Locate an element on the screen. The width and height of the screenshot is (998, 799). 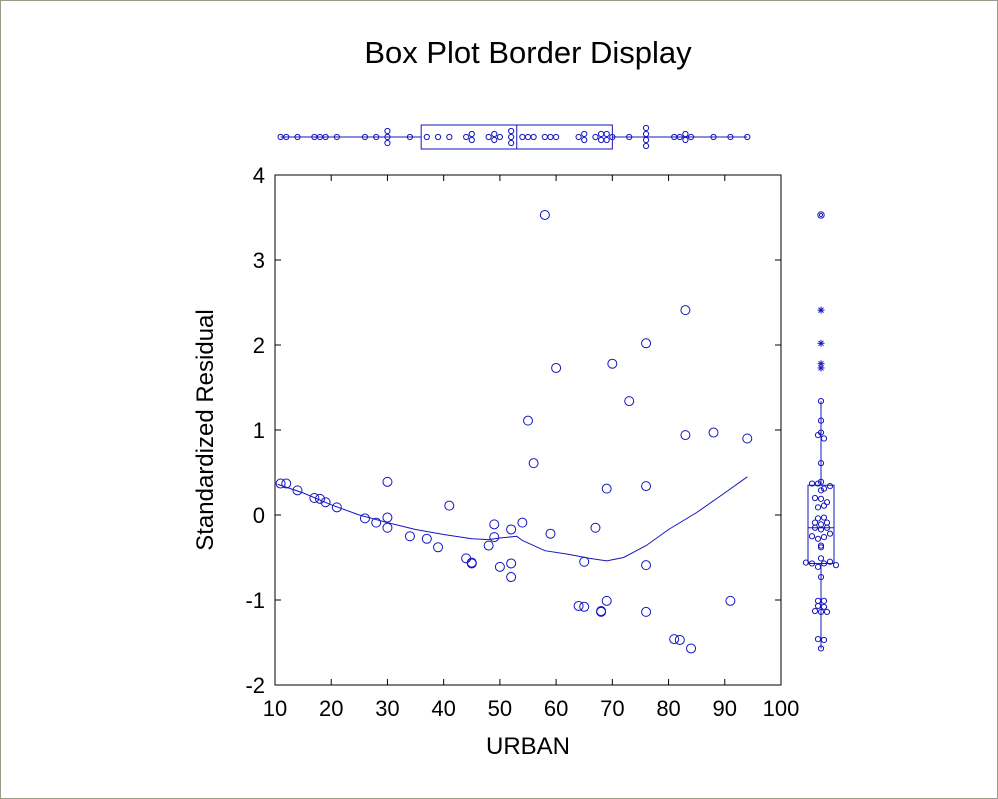
y-boxplot is located at coordinates (821, 431).